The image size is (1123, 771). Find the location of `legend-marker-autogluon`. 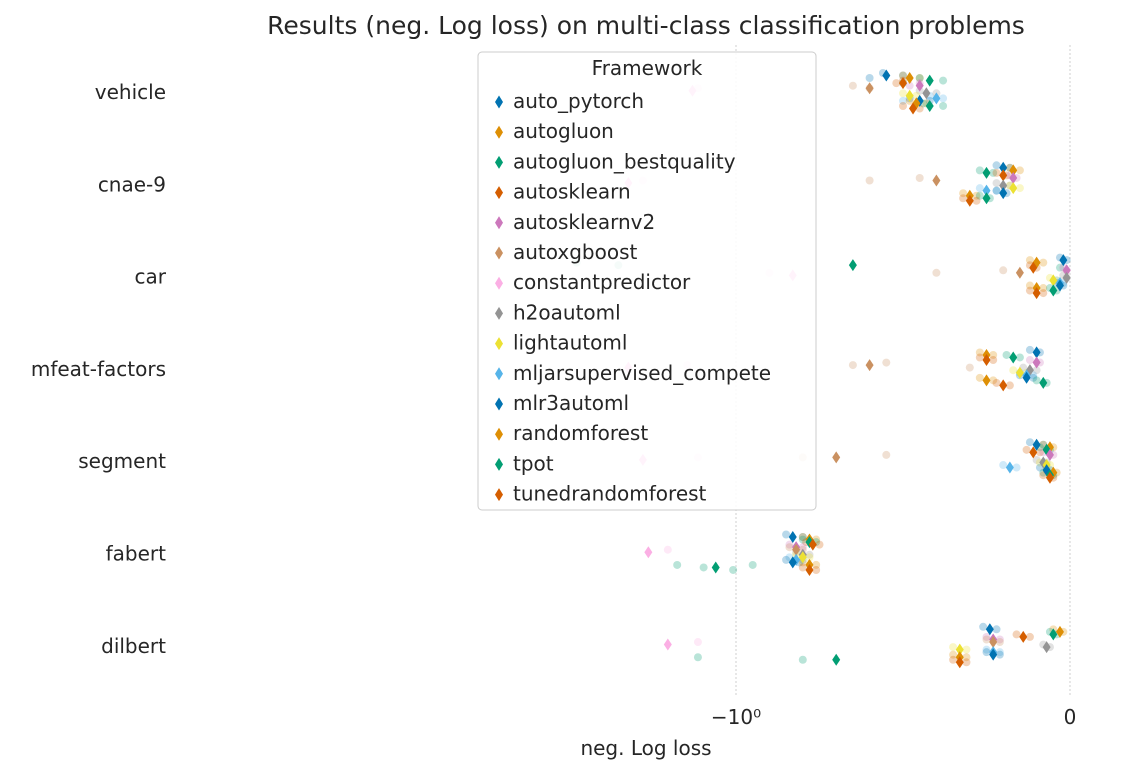

legend-marker-autogluon is located at coordinates (499, 132).